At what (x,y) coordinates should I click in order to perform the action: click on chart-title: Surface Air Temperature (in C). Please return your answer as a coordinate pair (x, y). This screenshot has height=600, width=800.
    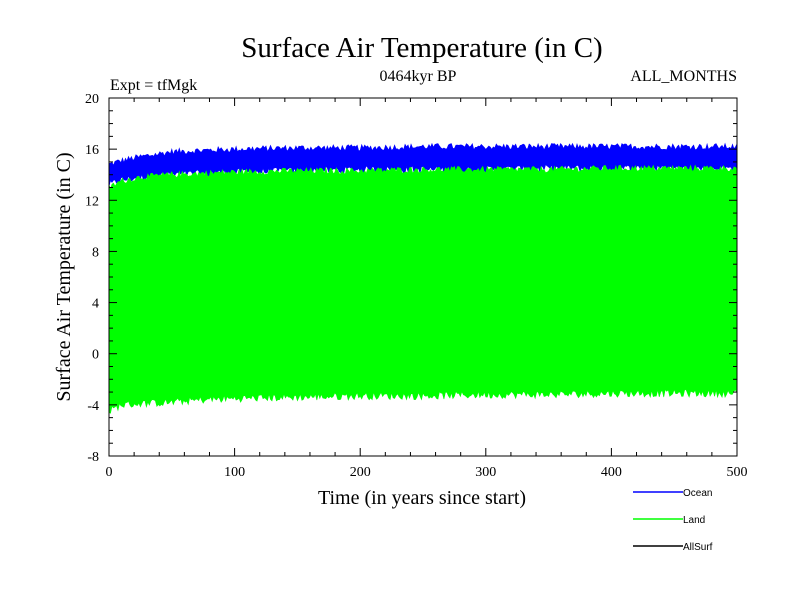
    Looking at the image, I should click on (421, 48).